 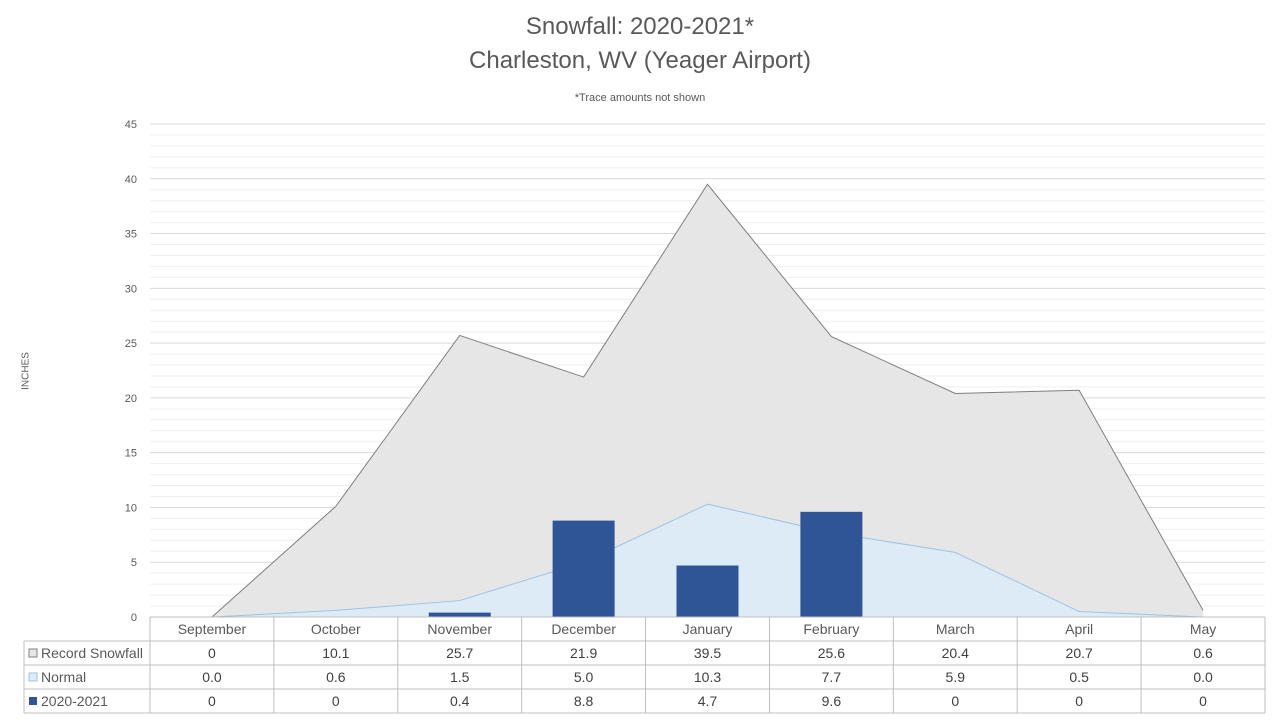 I want to click on record-snowfall-value-label: 21.9, so click(x=583, y=653).